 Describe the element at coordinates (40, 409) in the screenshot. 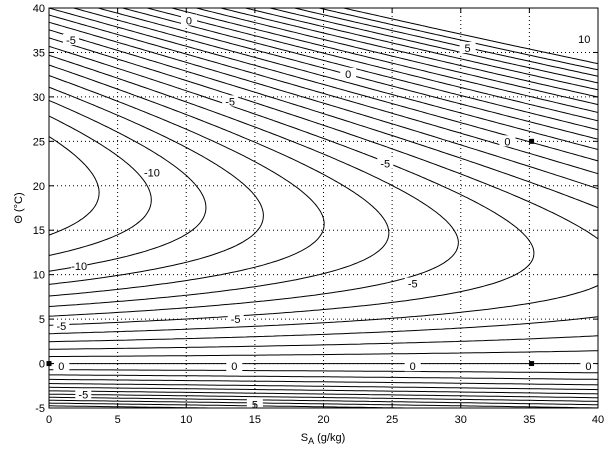

I see `y-tick-label: -5` at that location.